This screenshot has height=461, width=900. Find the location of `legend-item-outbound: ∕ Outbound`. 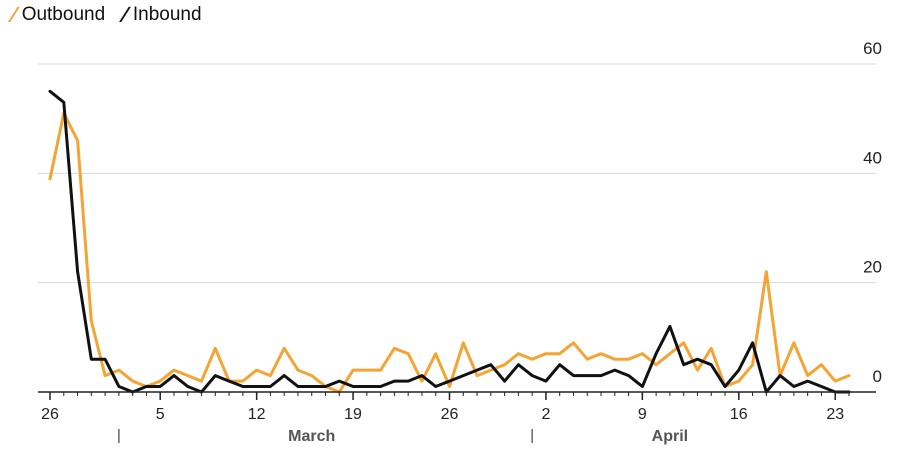

legend-item-outbound: ∕ Outbound is located at coordinates (58, 15).